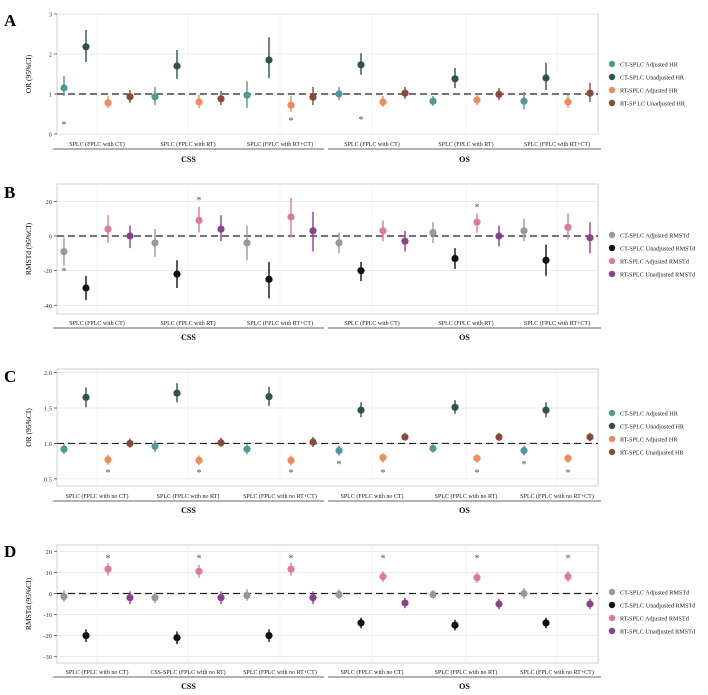 The width and height of the screenshot is (708, 695). What do you see at coordinates (10, 20) in the screenshot?
I see `panel-letter: A` at bounding box center [10, 20].